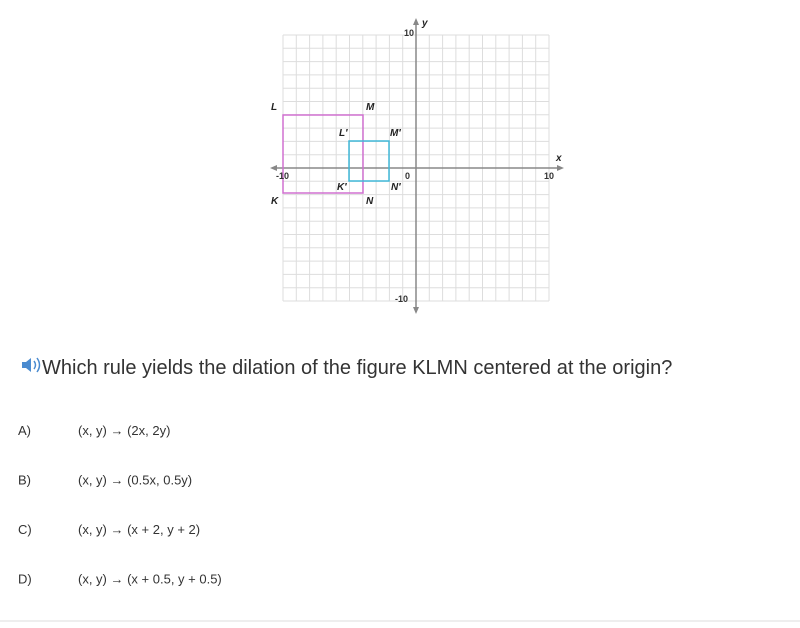  What do you see at coordinates (139, 529) in the screenshot?
I see `option-rule: (x, y) → (x + 2, y + 2)` at bounding box center [139, 529].